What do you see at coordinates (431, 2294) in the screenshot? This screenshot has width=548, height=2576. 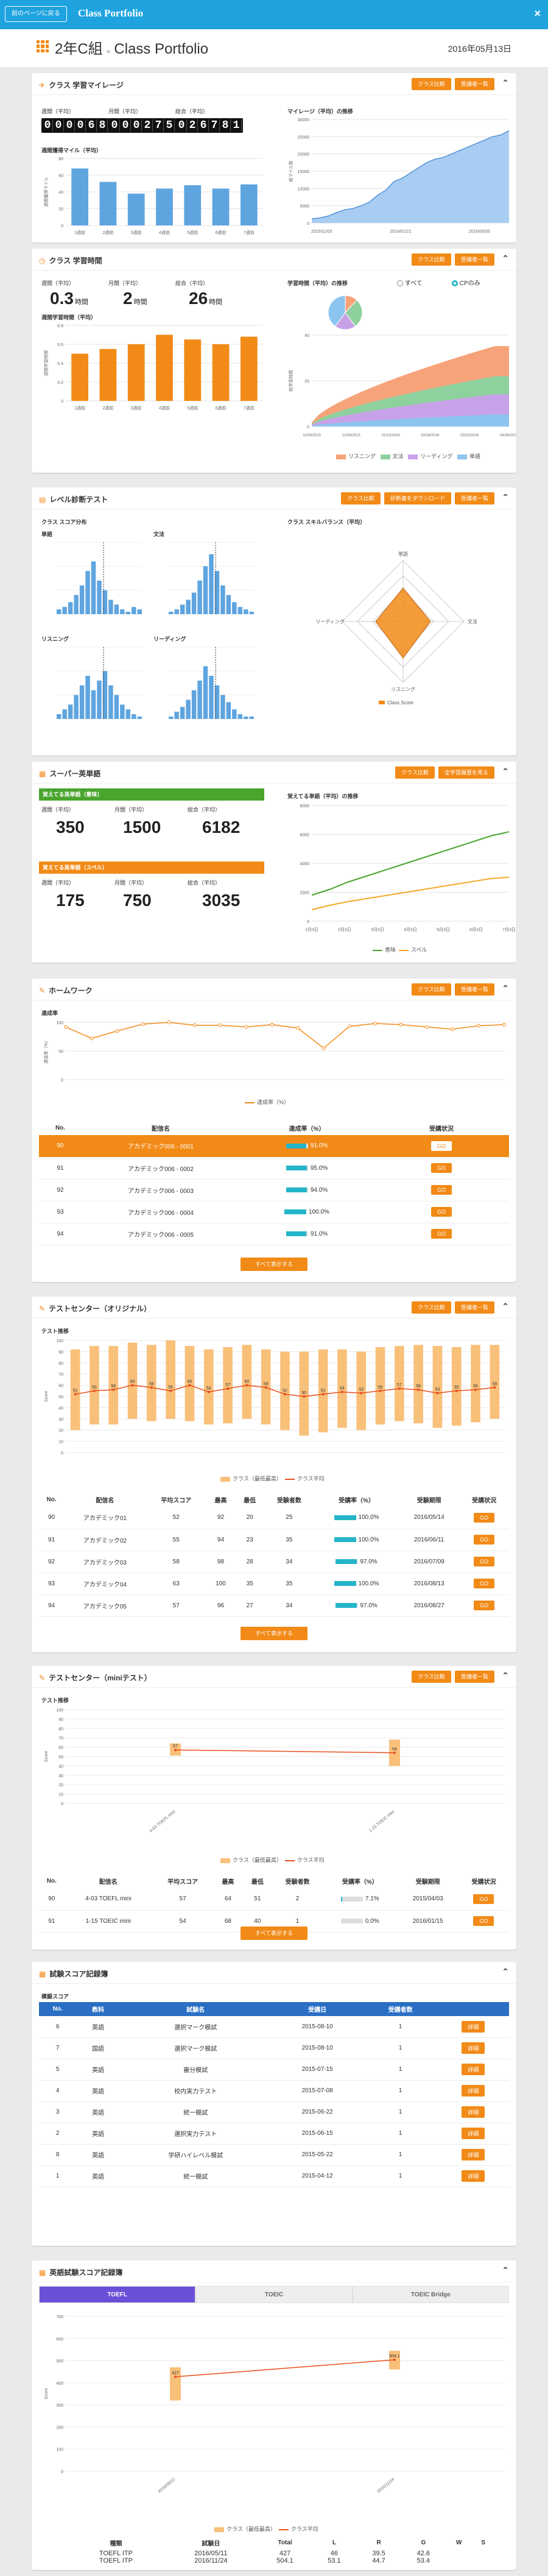 I see `tab-toeic-bridge: TOEIC Bridge` at bounding box center [431, 2294].